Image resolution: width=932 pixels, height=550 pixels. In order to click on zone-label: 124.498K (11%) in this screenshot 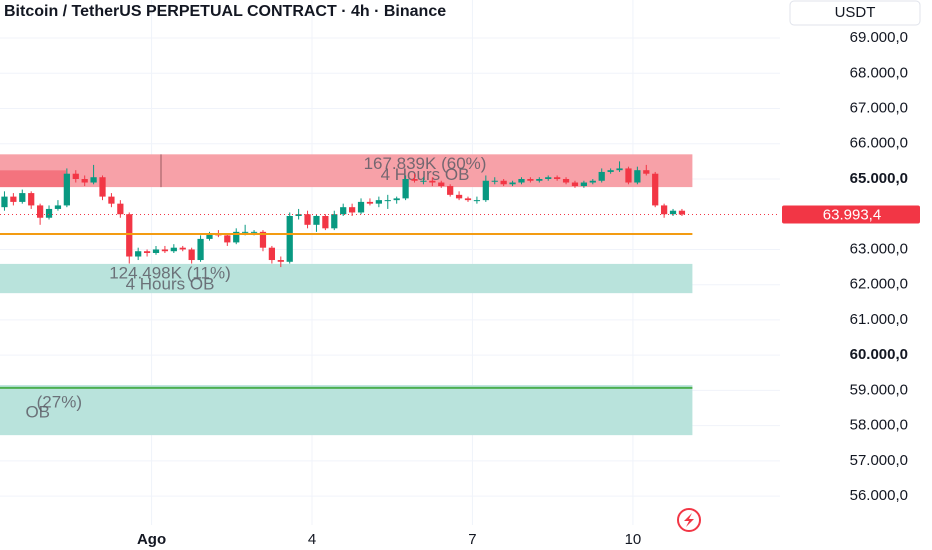, I will do `click(170, 272)`.